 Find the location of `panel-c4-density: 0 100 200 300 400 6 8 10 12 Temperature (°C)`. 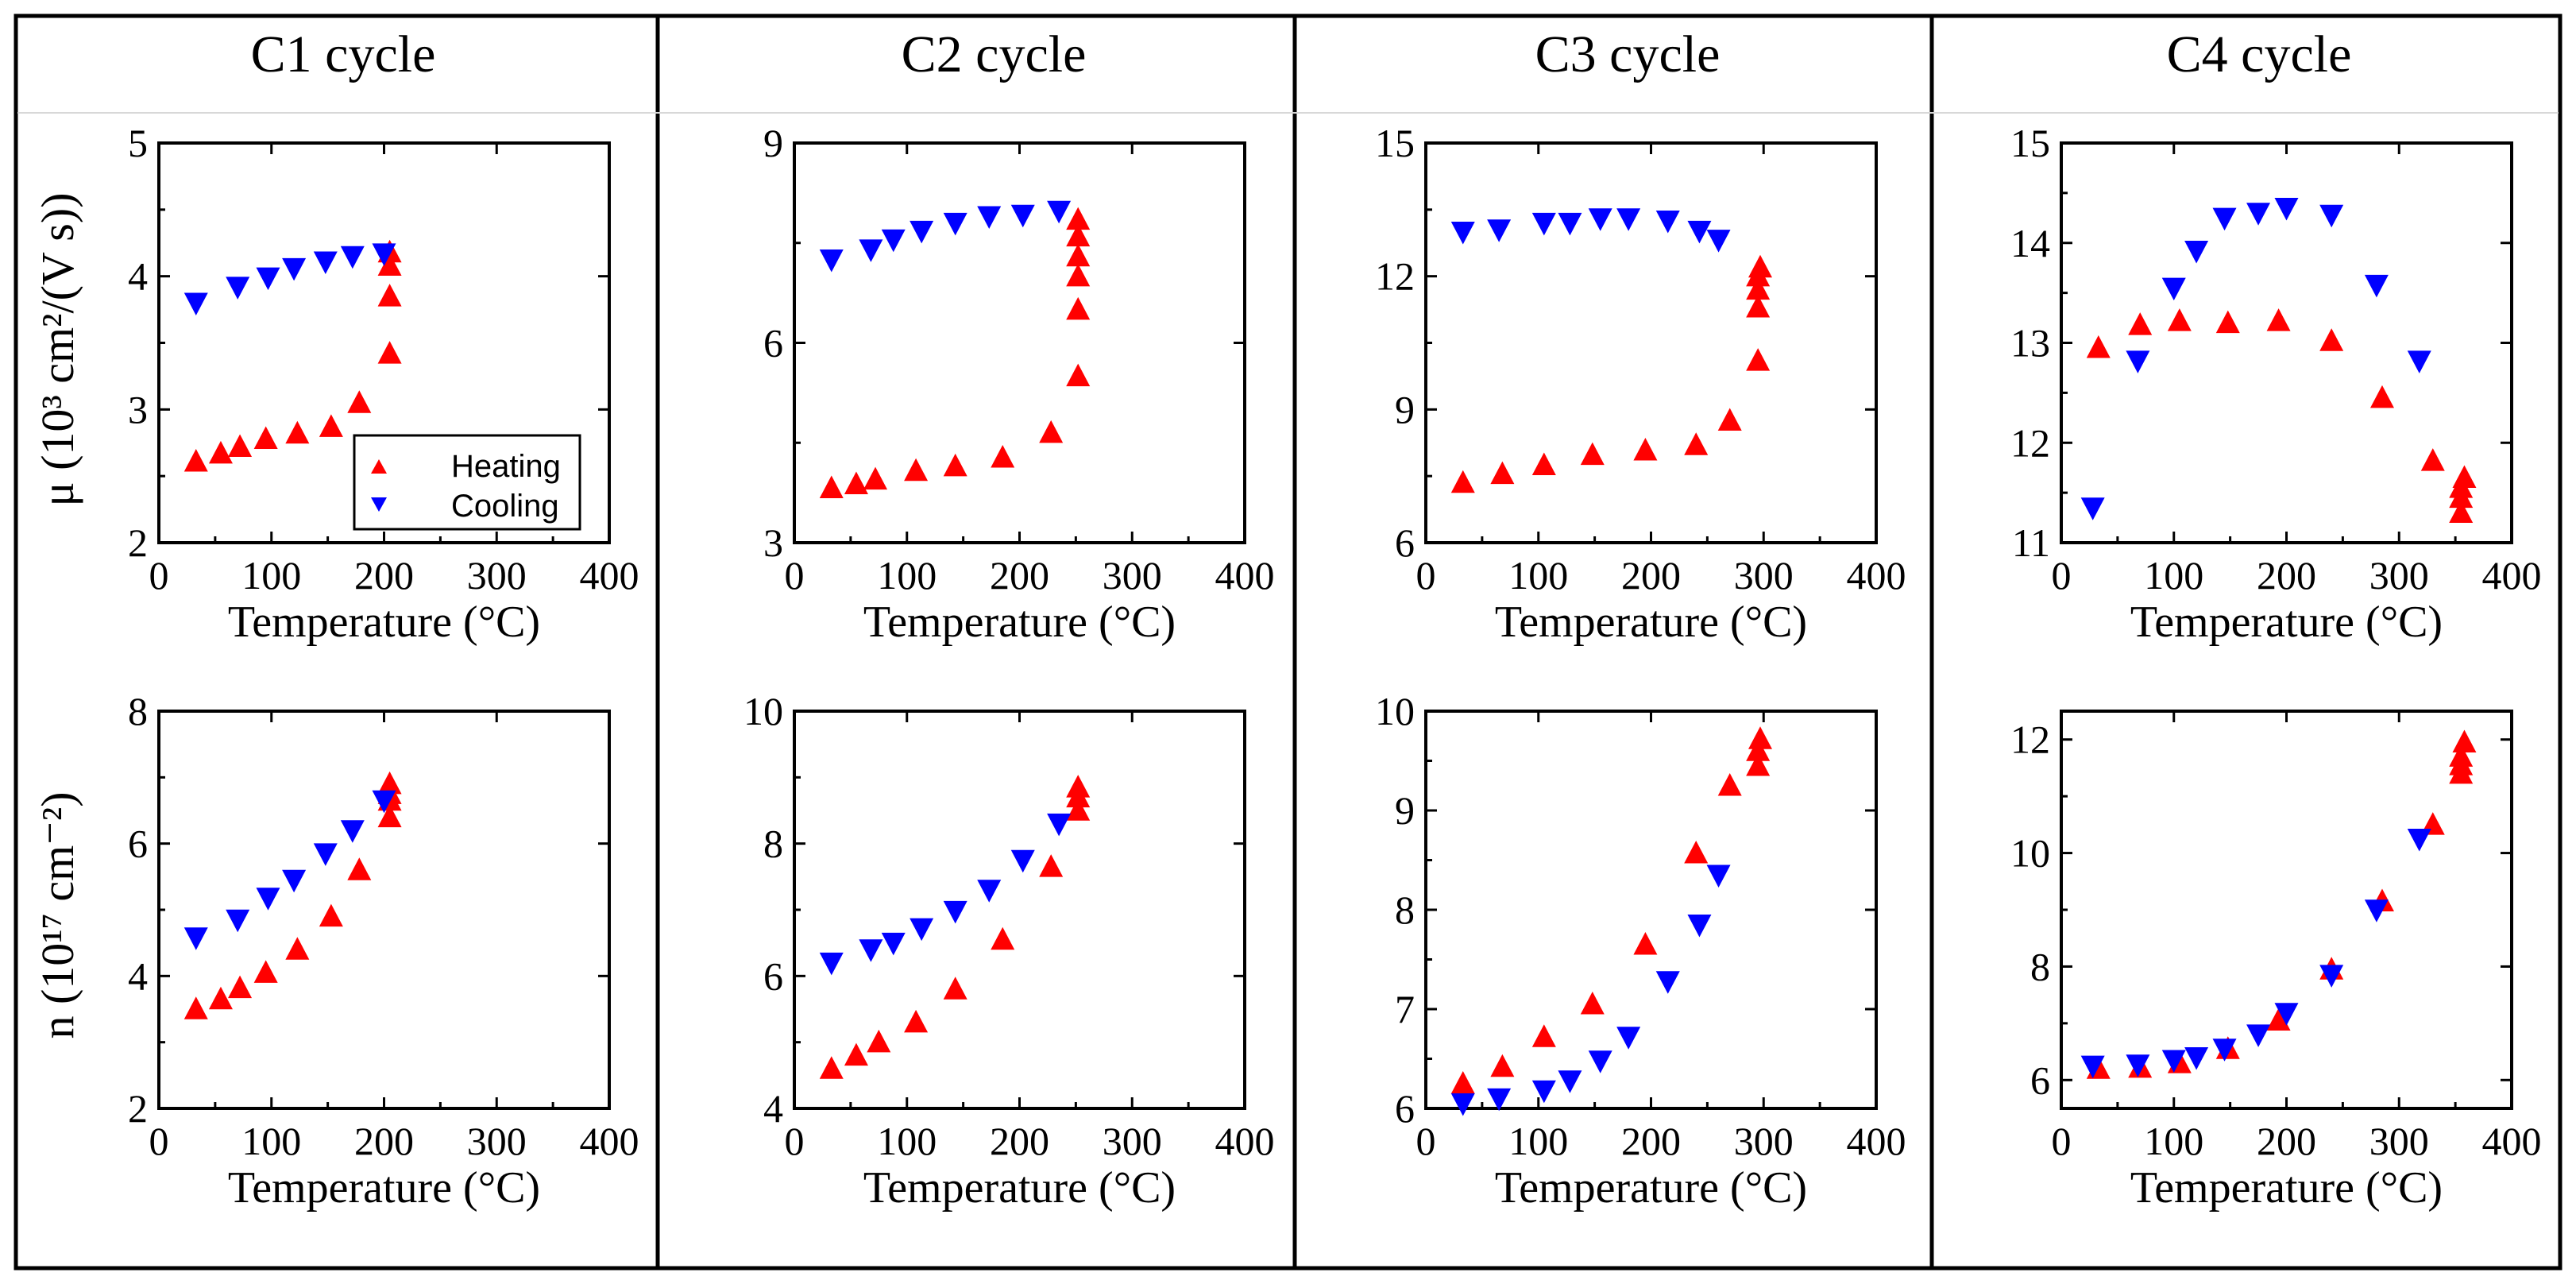

panel-c4-density: 0 100 200 300 400 6 8 10 12 Temperature (°C) is located at coordinates (2276, 962).